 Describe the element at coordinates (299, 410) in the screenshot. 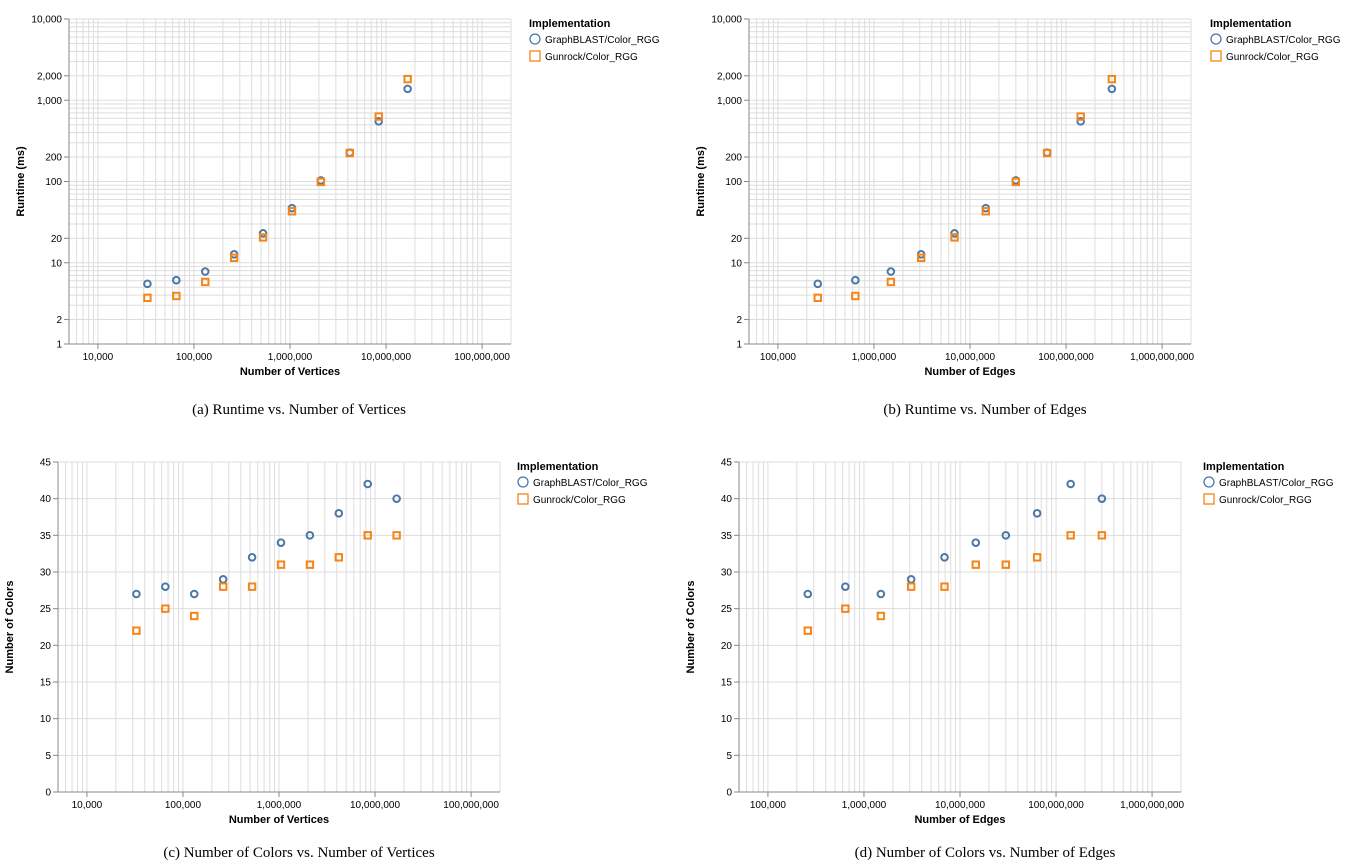

I see `chart-caption: (a) Runtime vs. Number of Vertices` at that location.